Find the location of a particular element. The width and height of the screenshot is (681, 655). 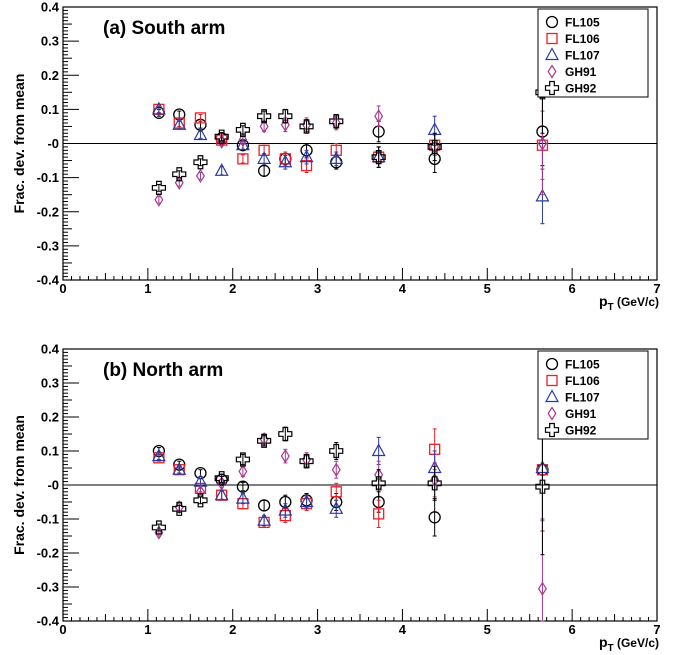

y-tick-label: -0.1 is located at coordinates (48, 177).